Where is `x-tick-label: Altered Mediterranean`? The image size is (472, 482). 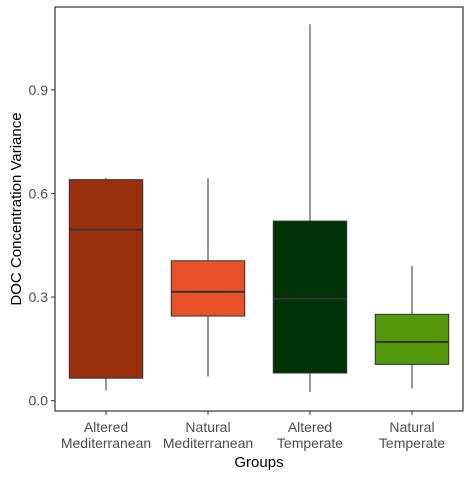
x-tick-label: Altered Mediterranean is located at coordinates (106, 435).